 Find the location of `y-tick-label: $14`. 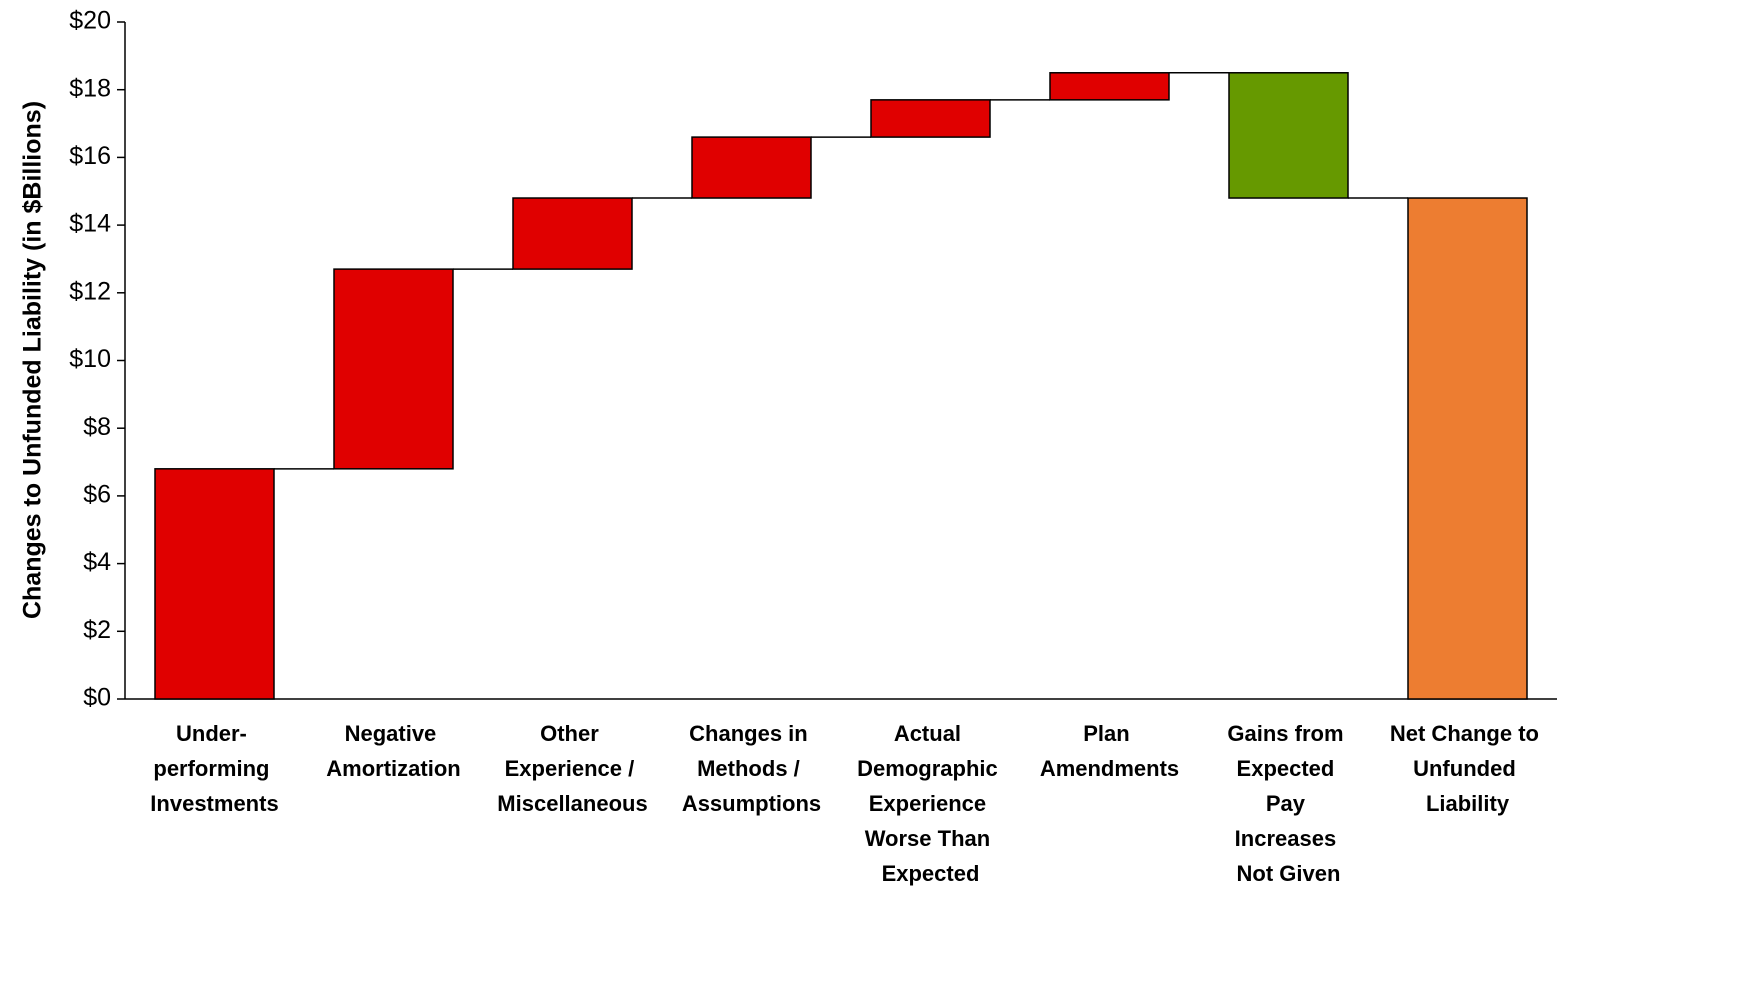

y-tick-label: $14 is located at coordinates (90, 224).